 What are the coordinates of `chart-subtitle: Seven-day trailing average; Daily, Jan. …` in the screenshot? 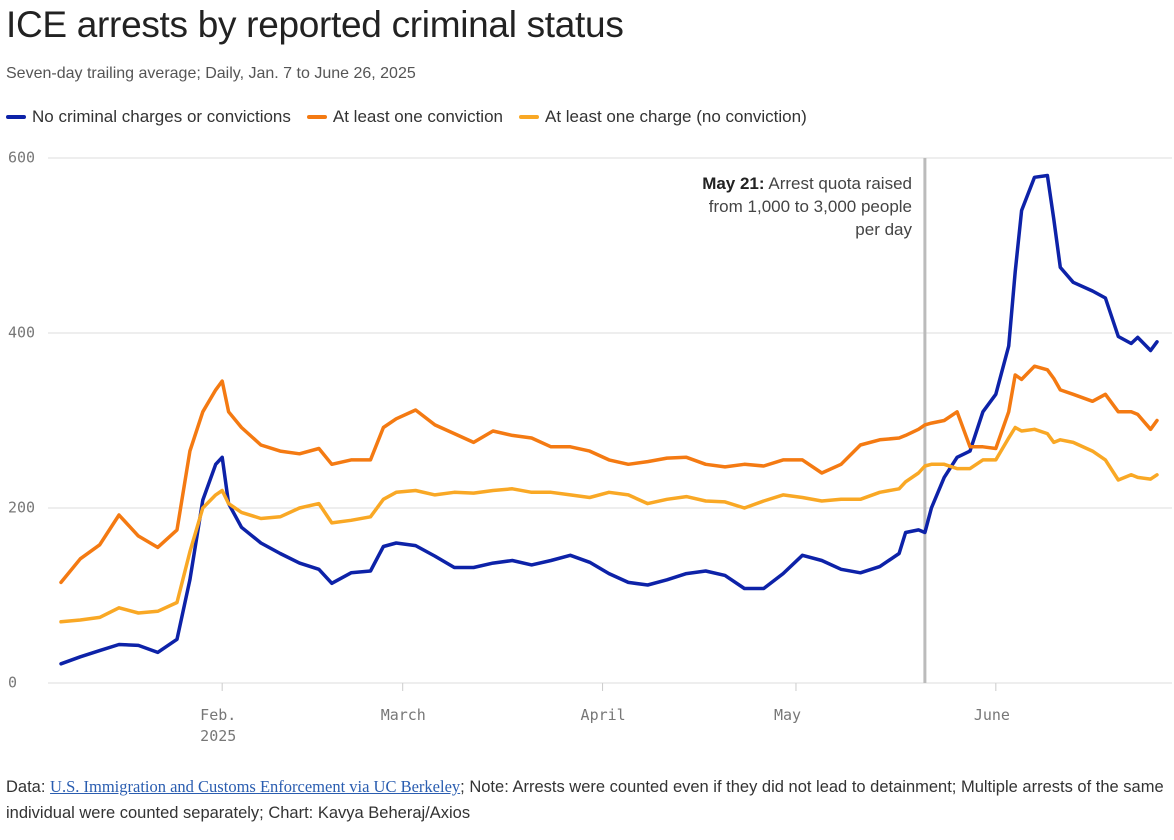 It's located at (211, 73).